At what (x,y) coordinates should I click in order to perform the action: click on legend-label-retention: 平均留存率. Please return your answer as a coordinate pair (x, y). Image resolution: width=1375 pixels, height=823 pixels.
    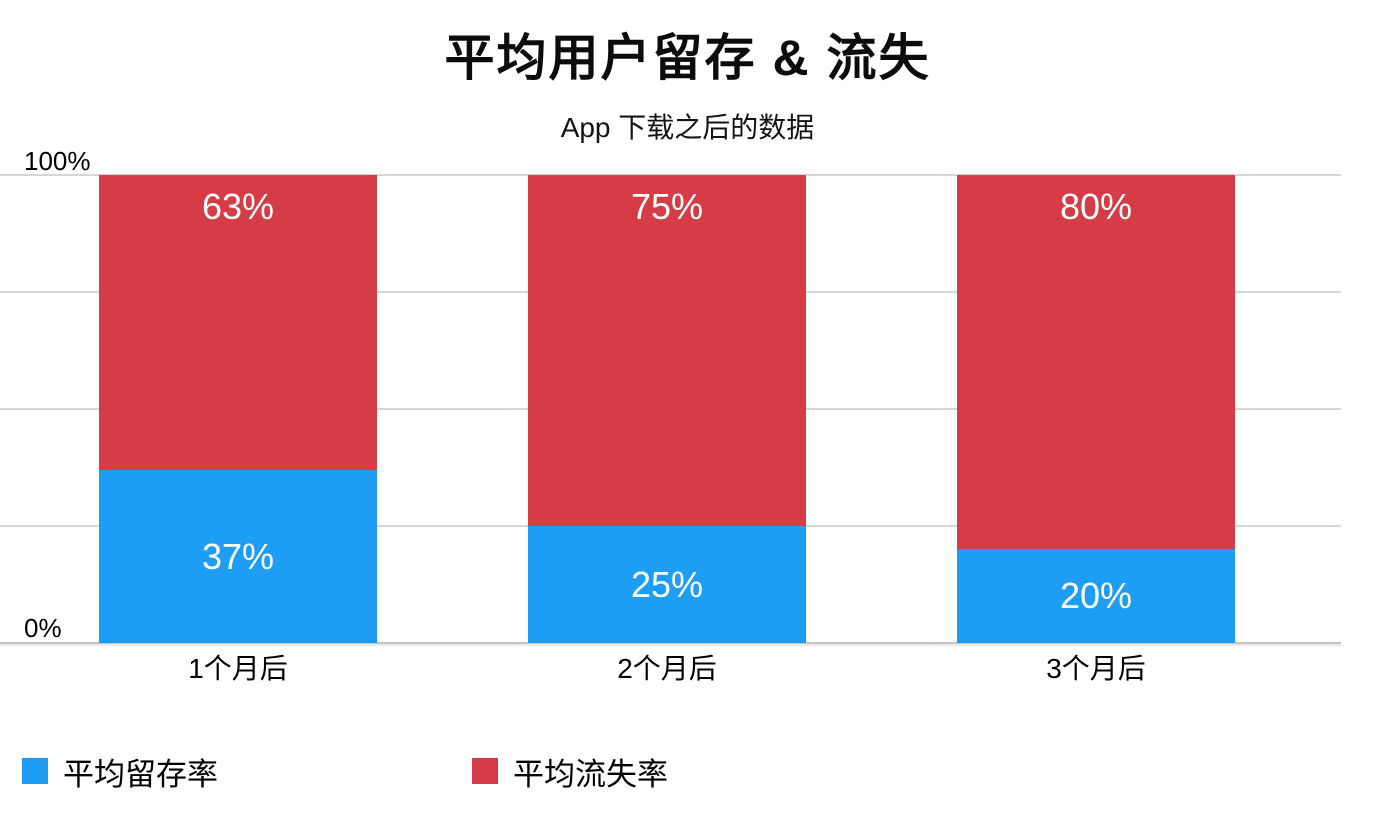
    Looking at the image, I should click on (140, 774).